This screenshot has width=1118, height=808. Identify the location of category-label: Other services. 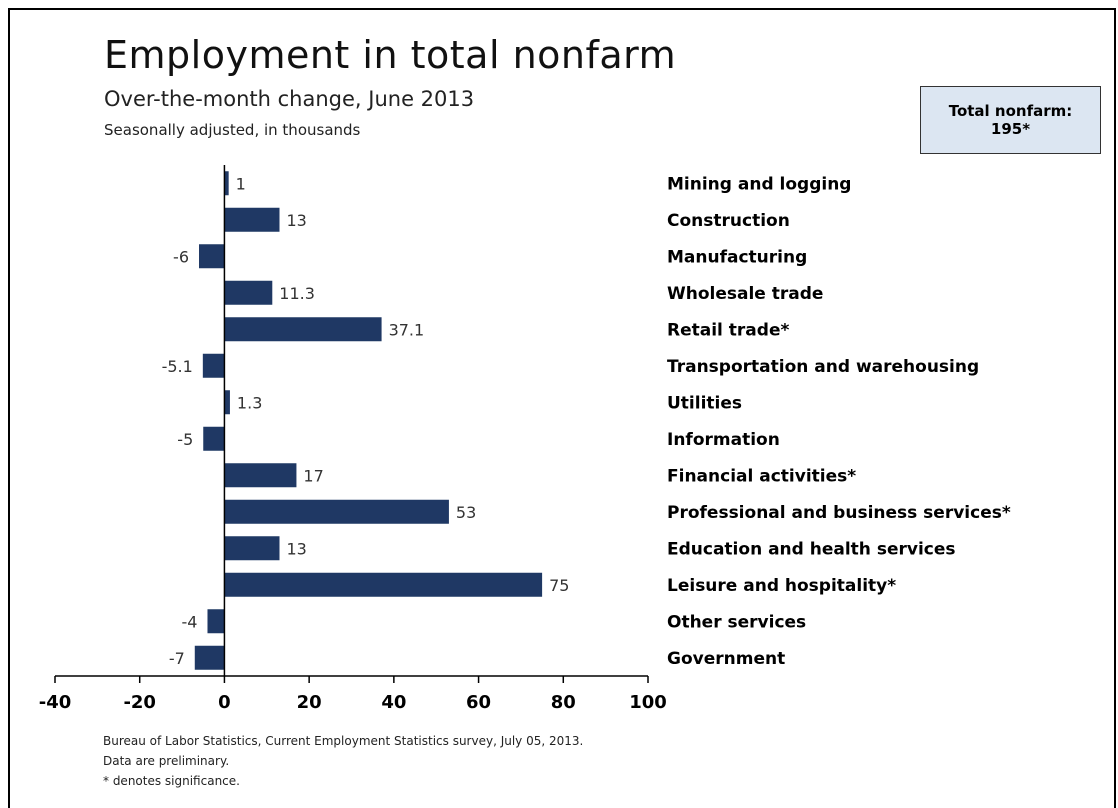
(736, 622).